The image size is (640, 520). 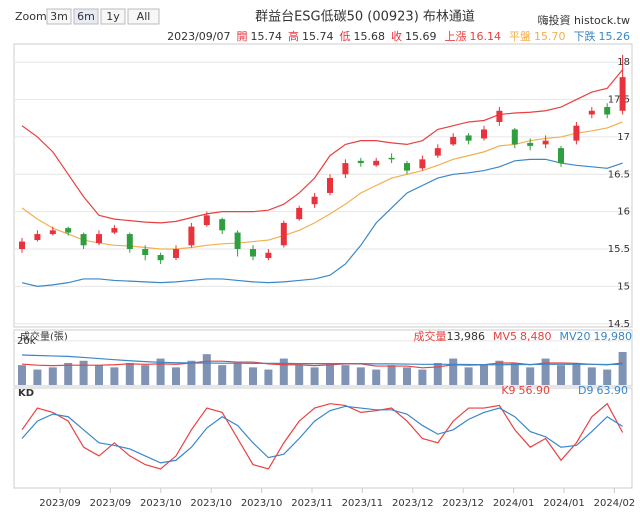 I want to click on readout-text: 13,986, so click(x=465, y=336).